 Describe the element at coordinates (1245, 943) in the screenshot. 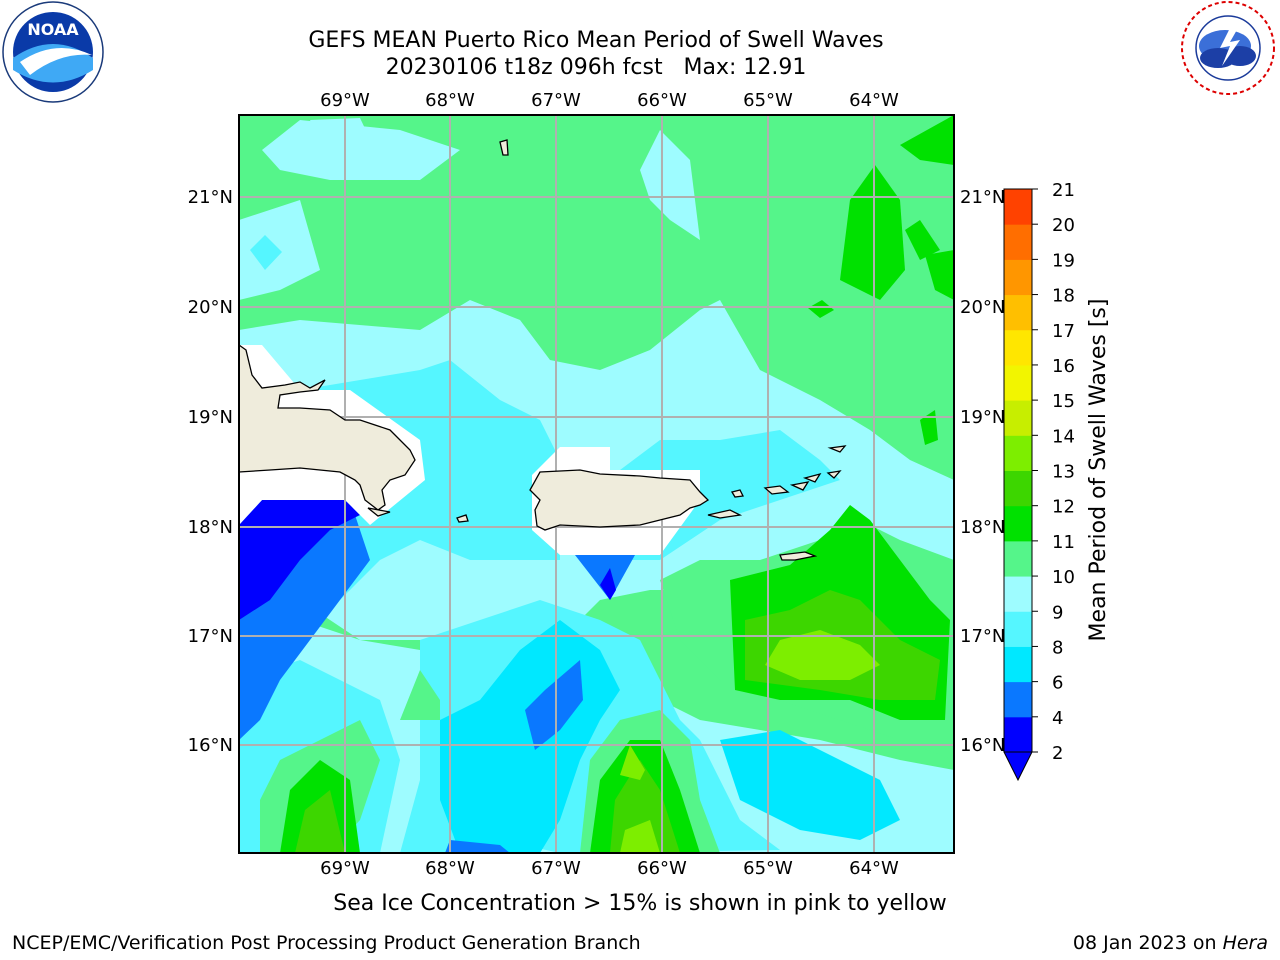

I see `footer-machine: Hera` at that location.